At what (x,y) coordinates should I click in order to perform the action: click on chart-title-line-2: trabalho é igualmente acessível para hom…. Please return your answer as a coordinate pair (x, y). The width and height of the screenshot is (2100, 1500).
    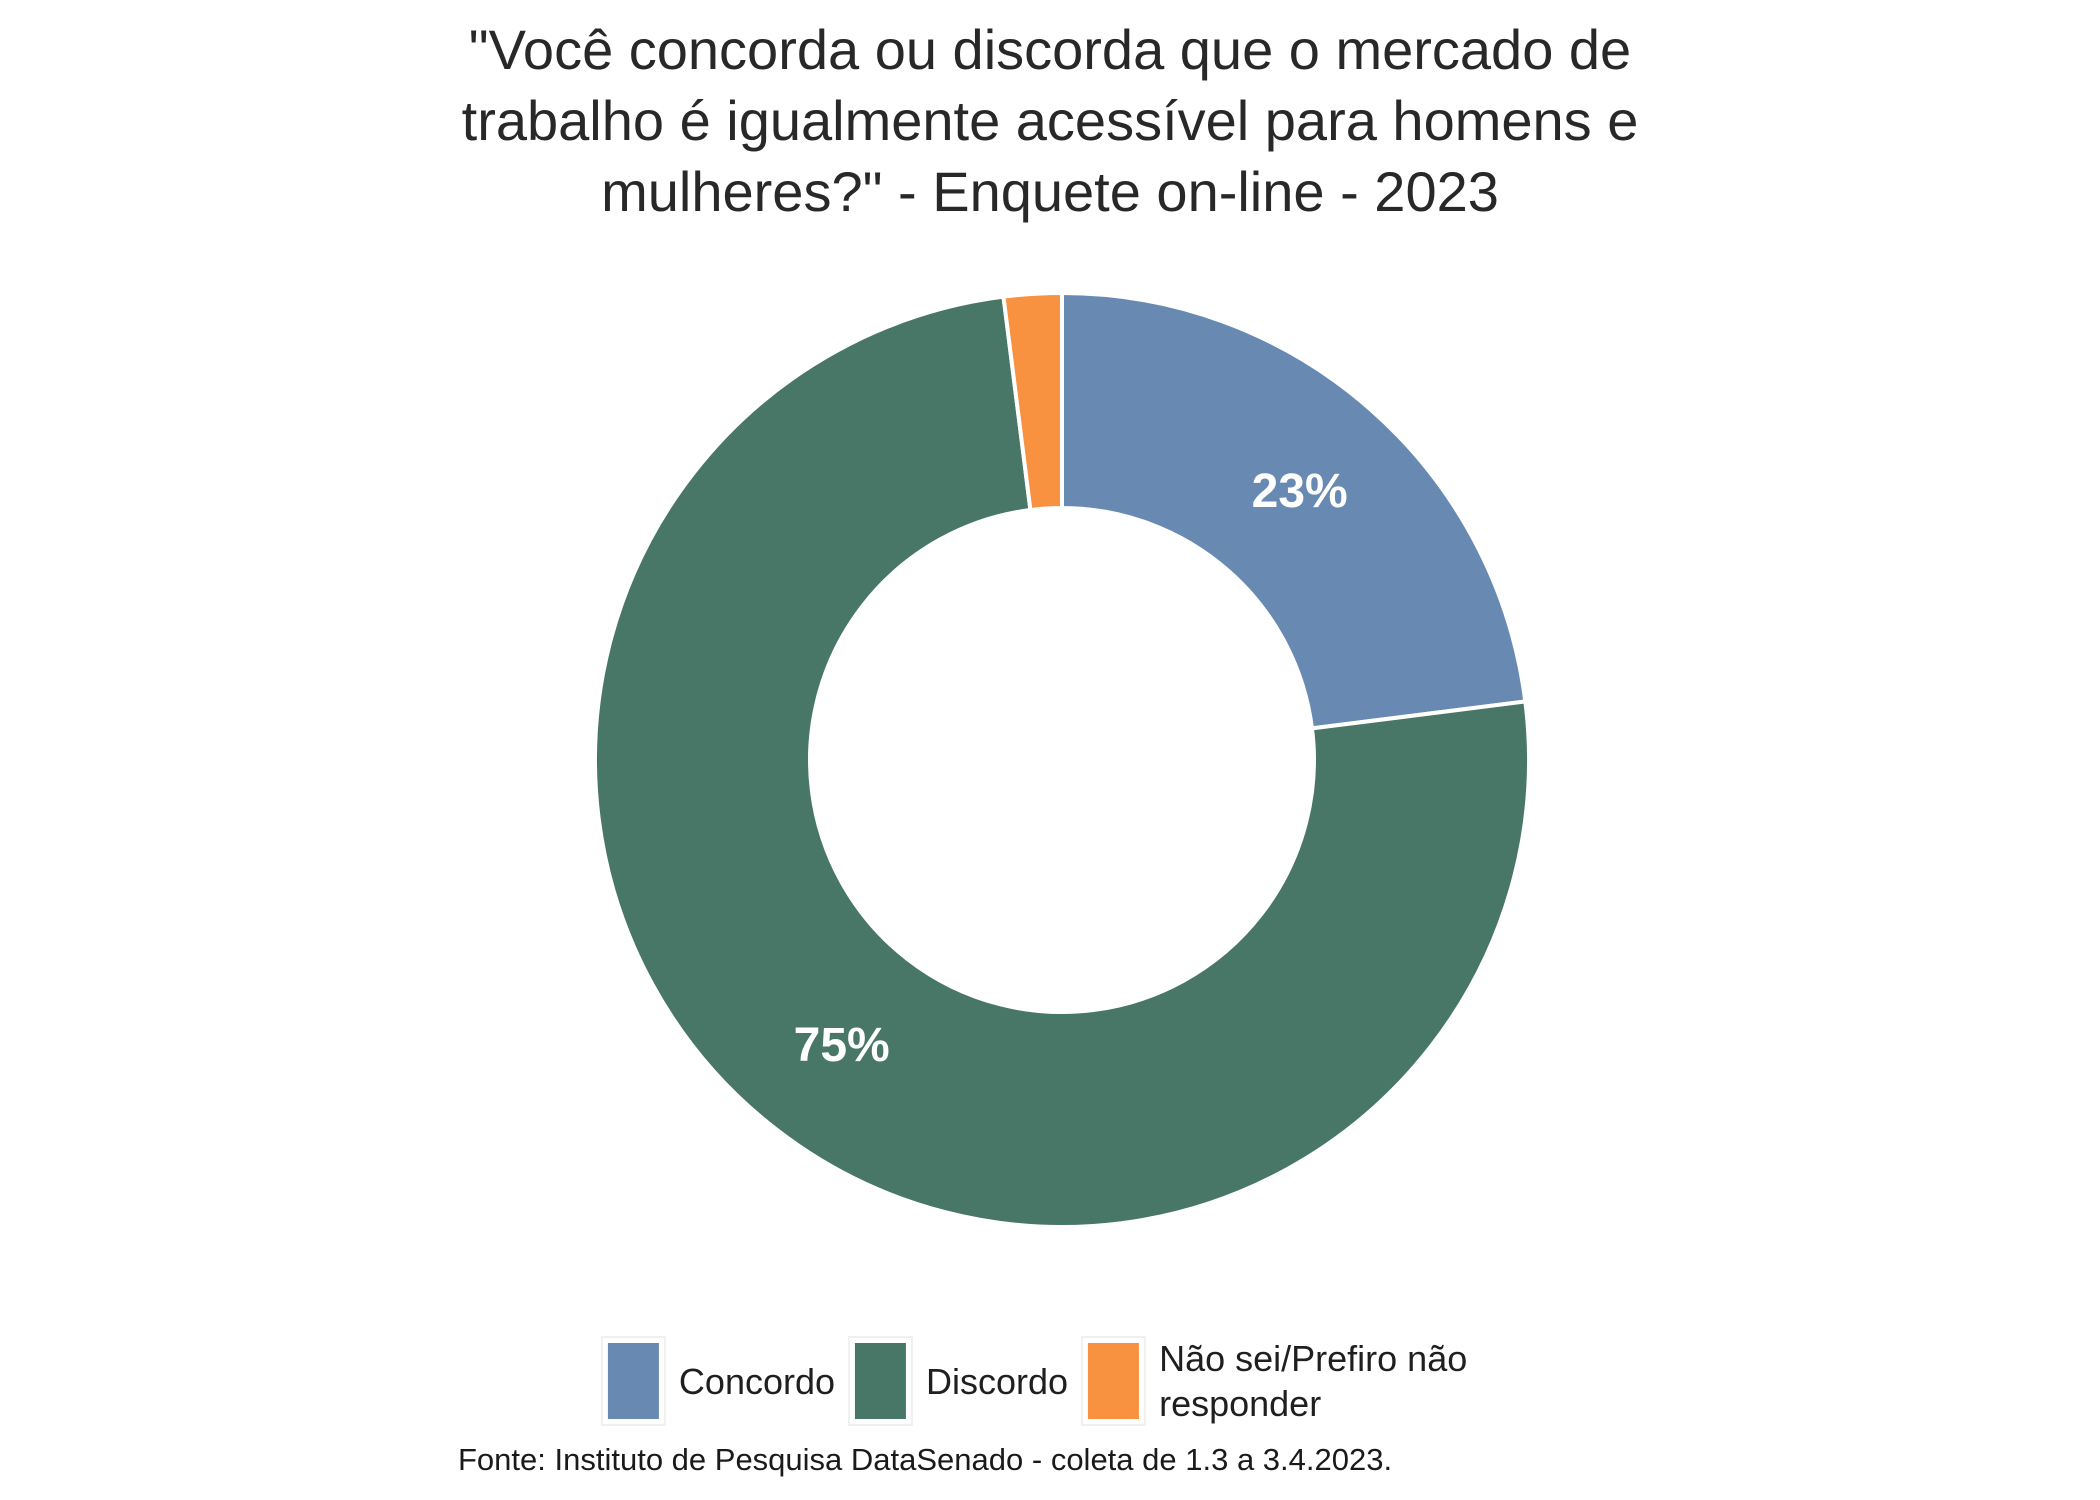
    Looking at the image, I should click on (1050, 120).